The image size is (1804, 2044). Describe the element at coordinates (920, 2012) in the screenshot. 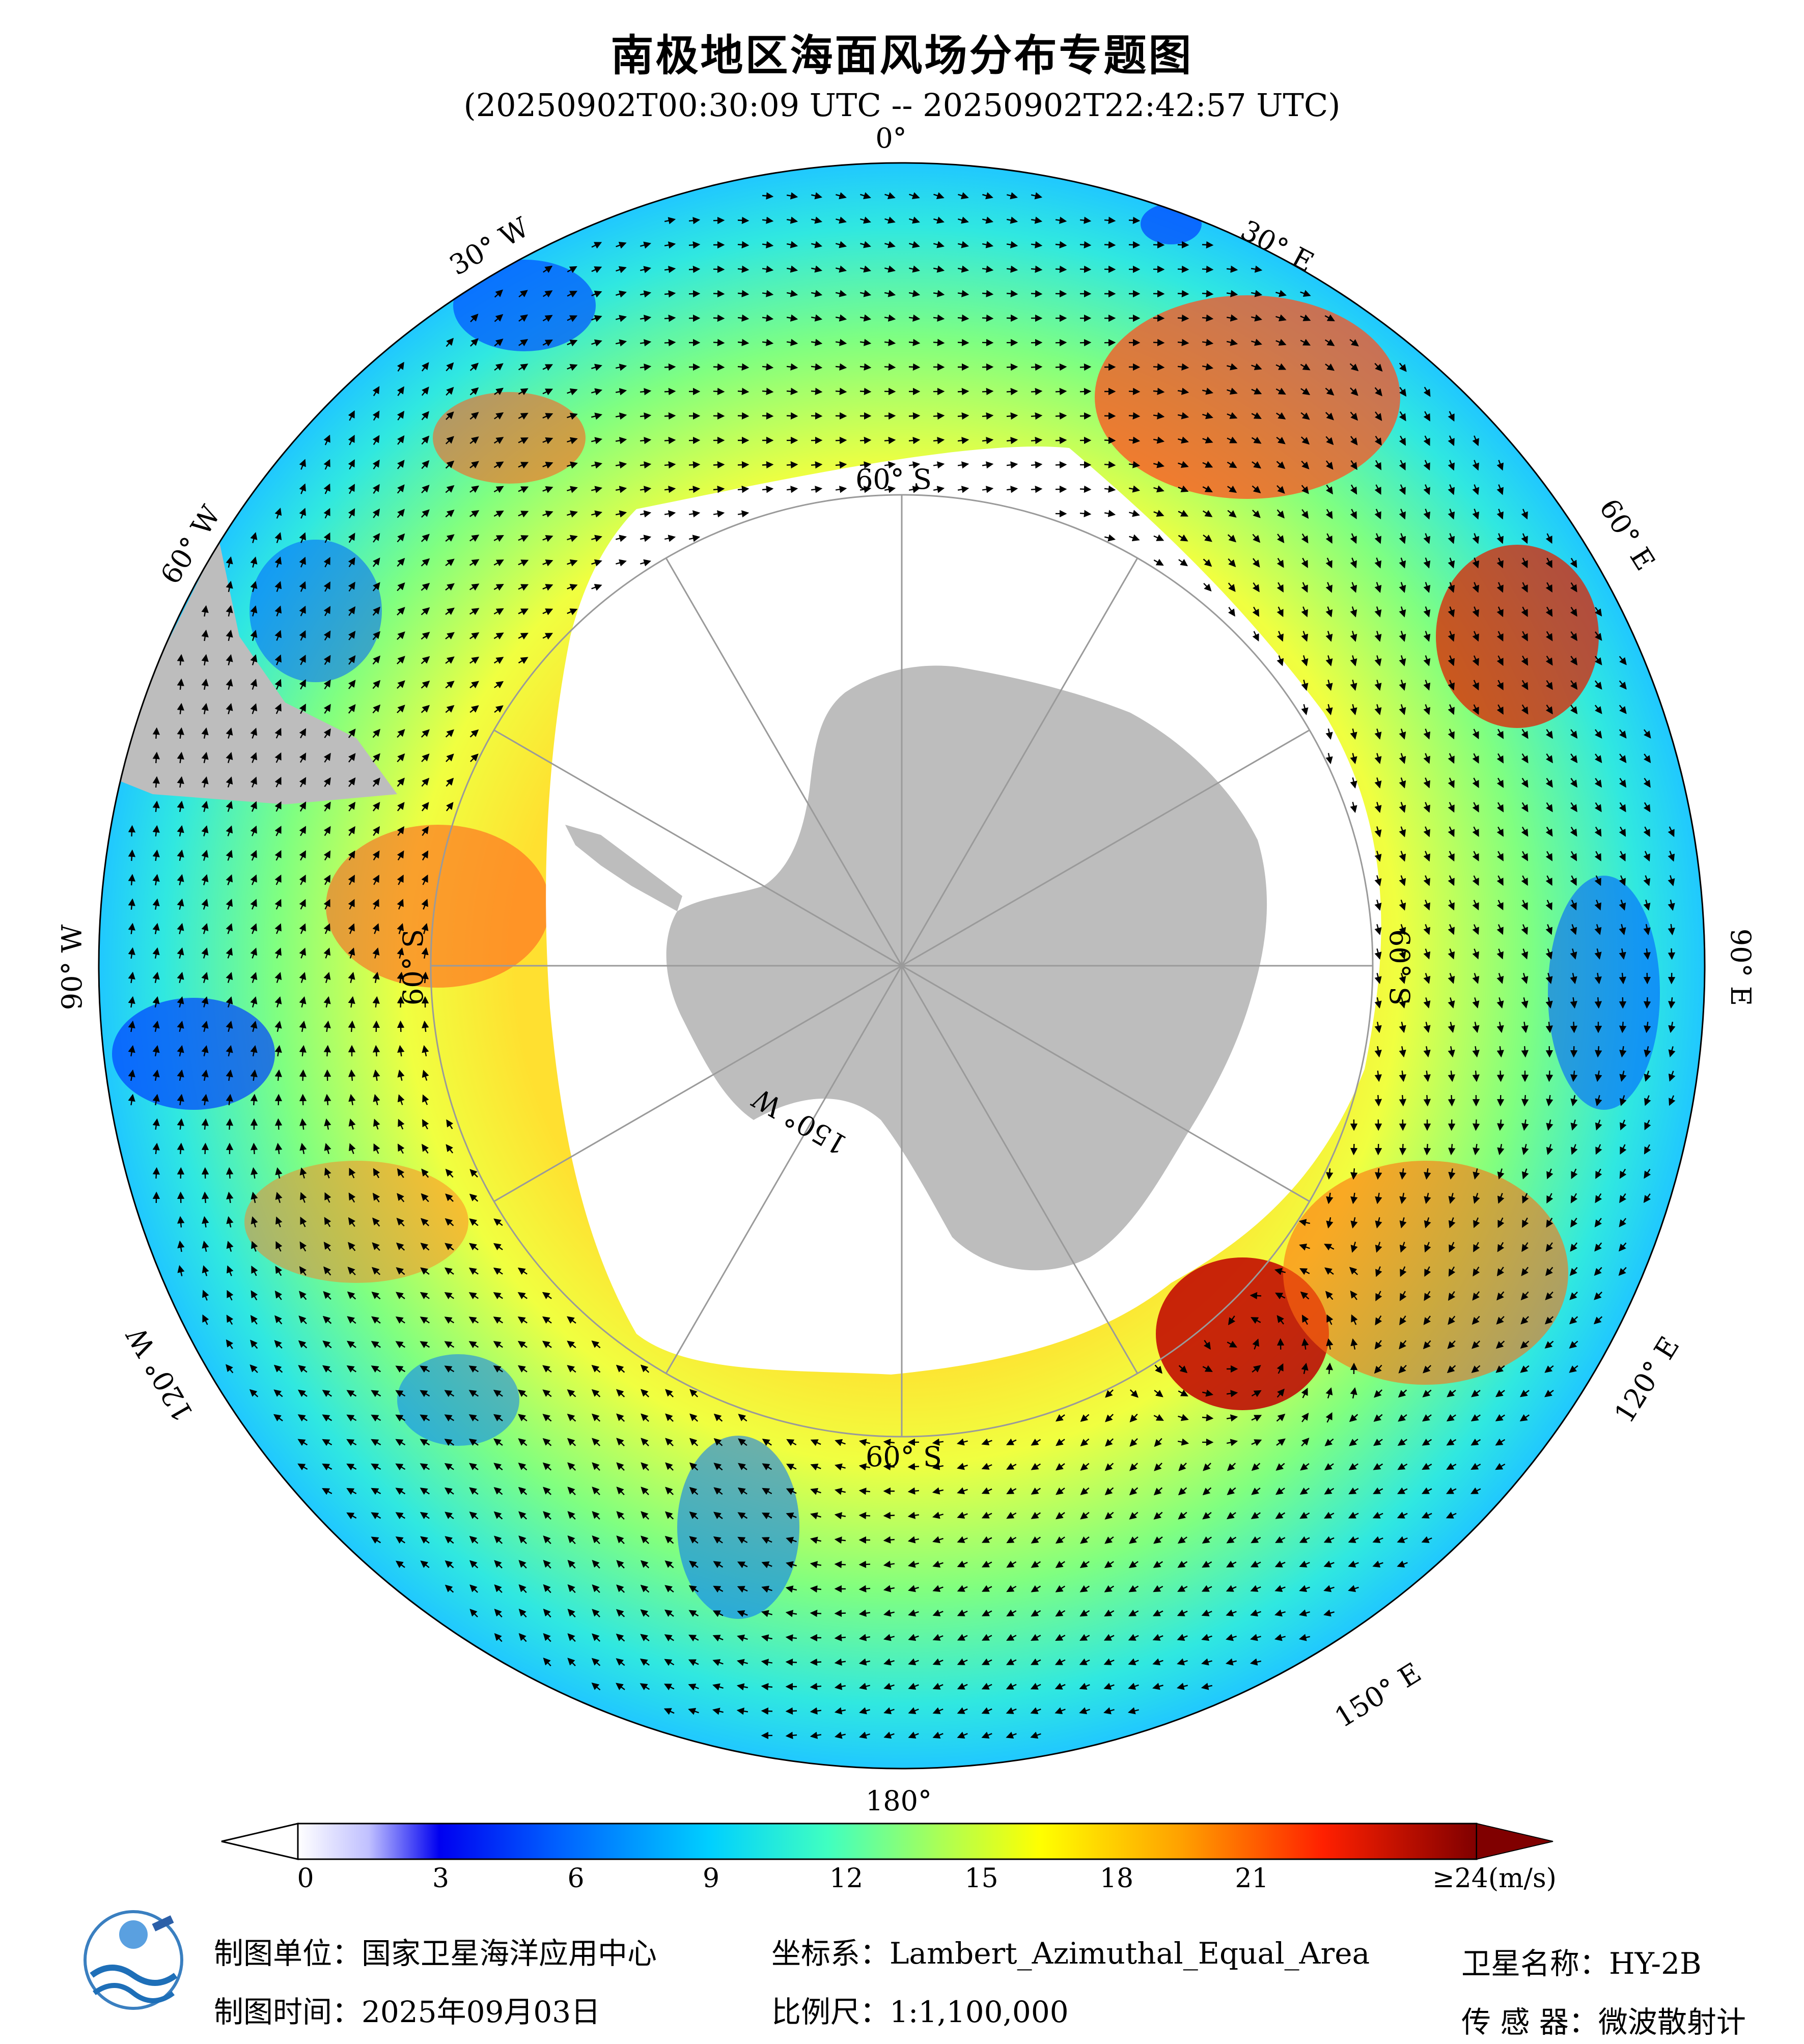

I see `scale-label: 比例尺：1:1,100,000` at that location.